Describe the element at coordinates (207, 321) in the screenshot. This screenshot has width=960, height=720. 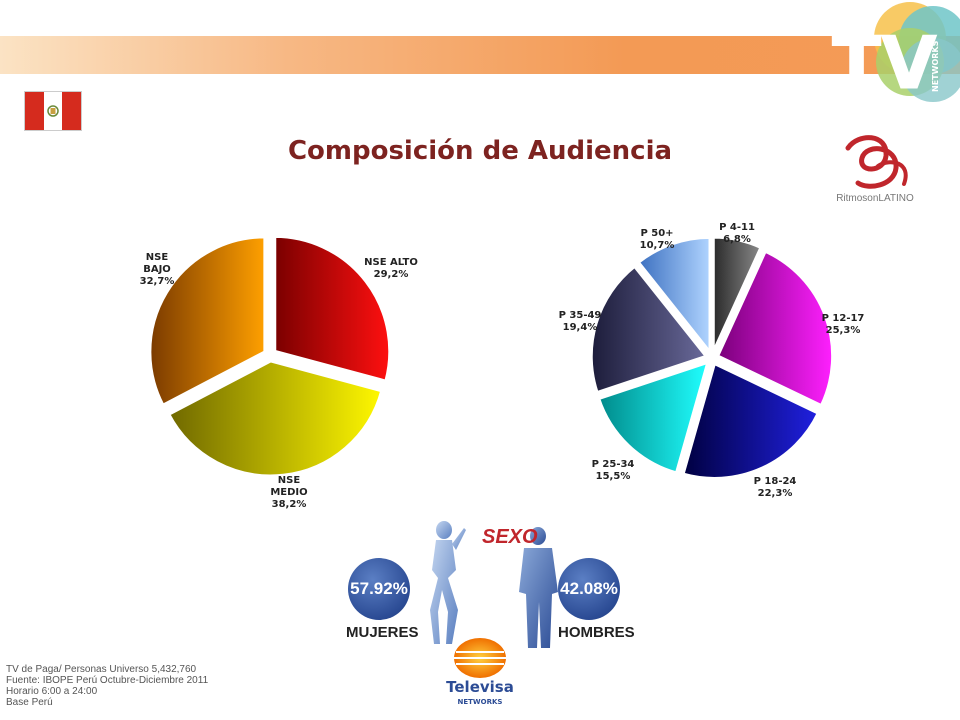
I see `pie1-slice-nse-bajo` at that location.